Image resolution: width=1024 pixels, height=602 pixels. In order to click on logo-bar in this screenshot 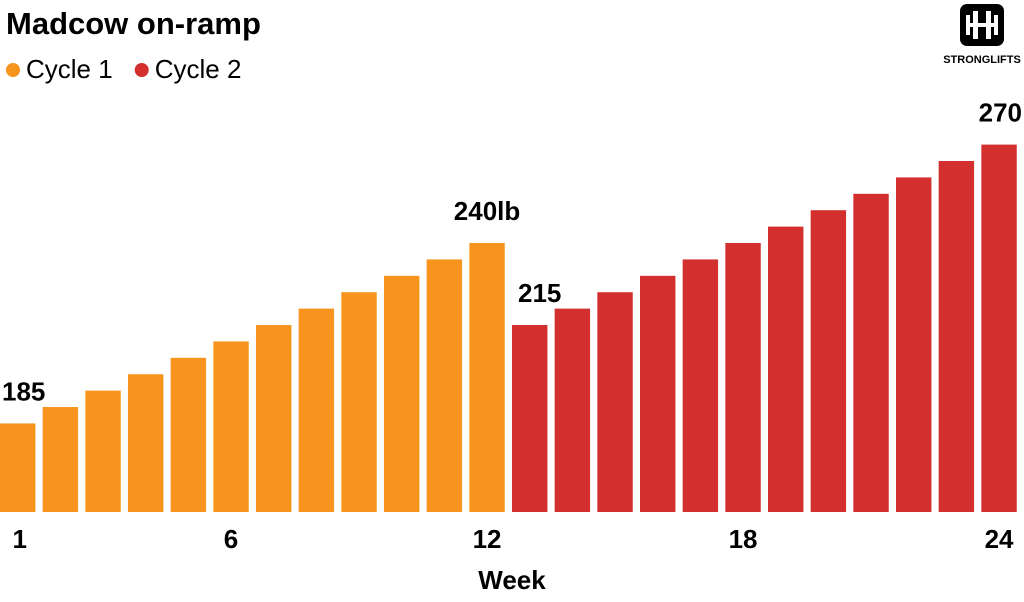, I will do `click(982, 25)`.